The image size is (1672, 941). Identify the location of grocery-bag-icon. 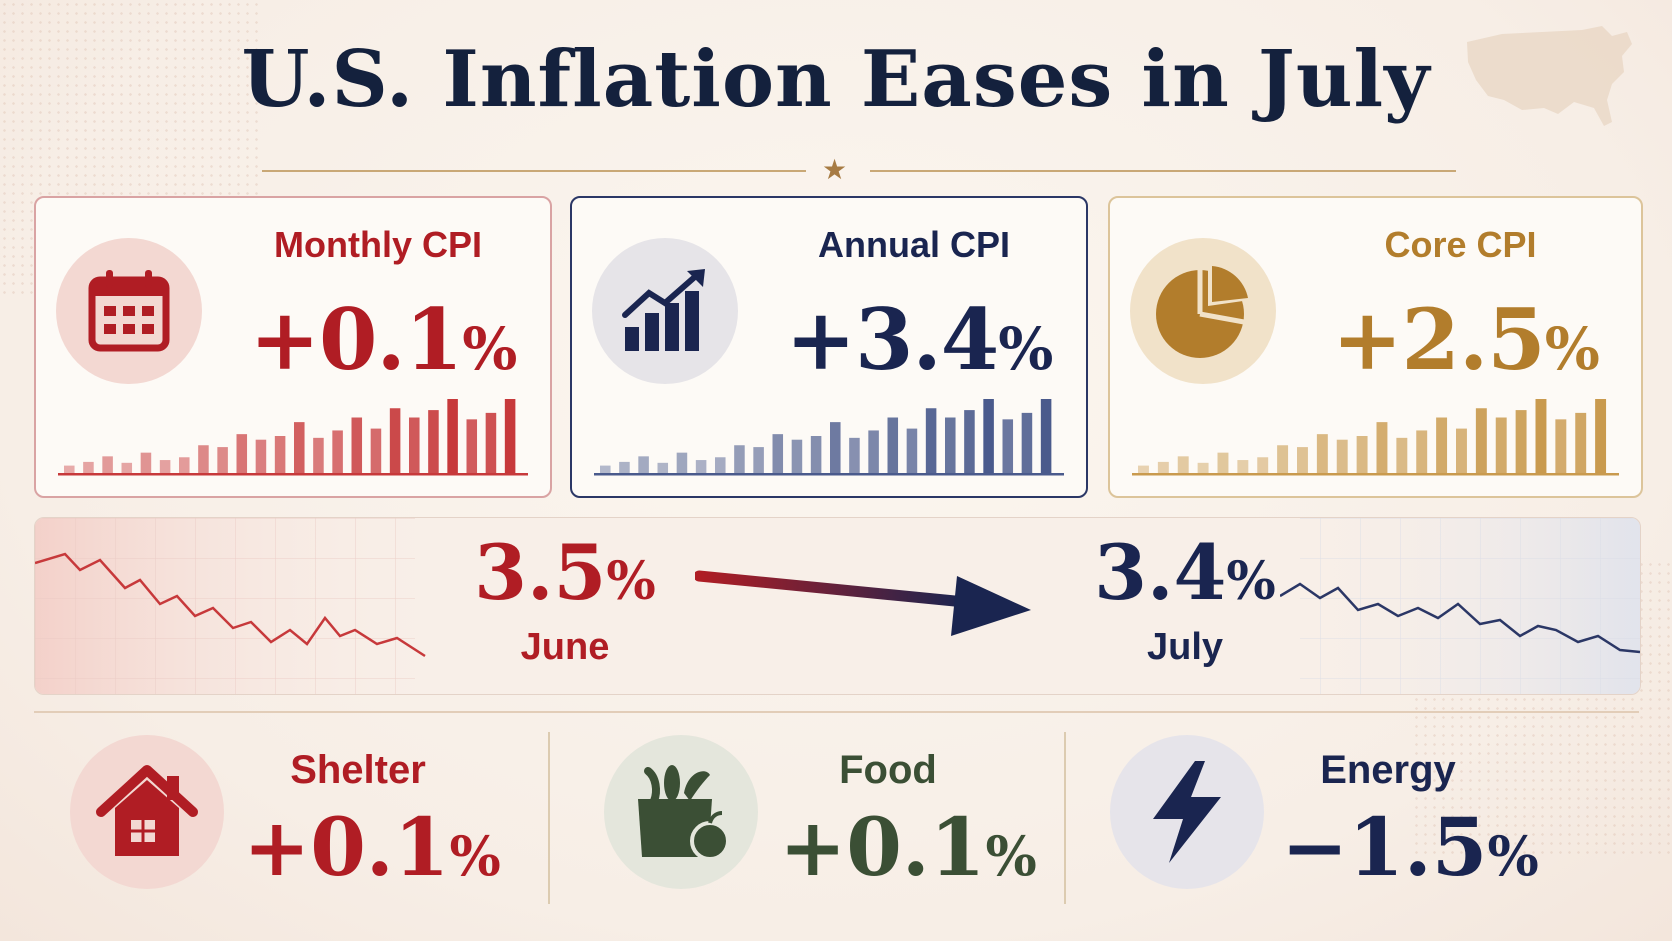
(681, 812).